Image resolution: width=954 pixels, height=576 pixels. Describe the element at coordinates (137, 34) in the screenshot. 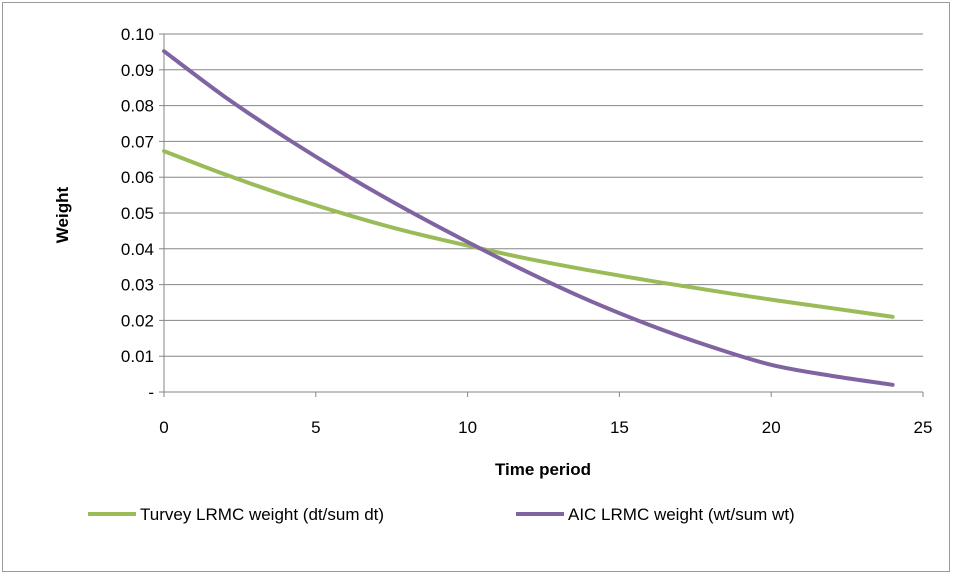

I see `y-tick-label: 0.10` at that location.